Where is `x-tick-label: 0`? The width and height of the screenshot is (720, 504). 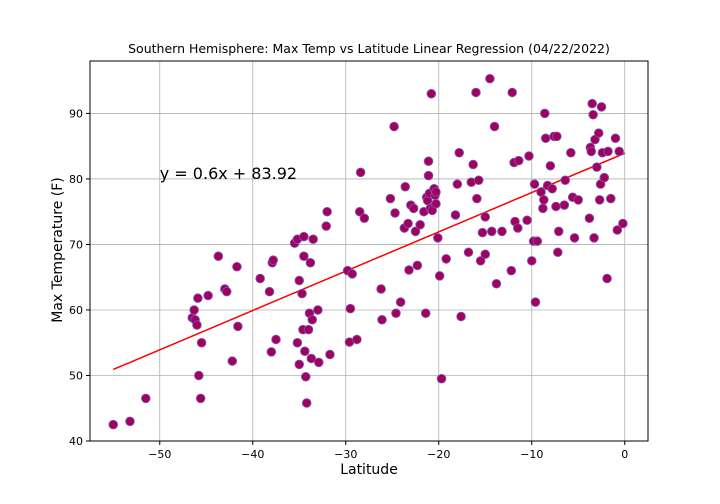 x-tick-label: 0 is located at coordinates (624, 454).